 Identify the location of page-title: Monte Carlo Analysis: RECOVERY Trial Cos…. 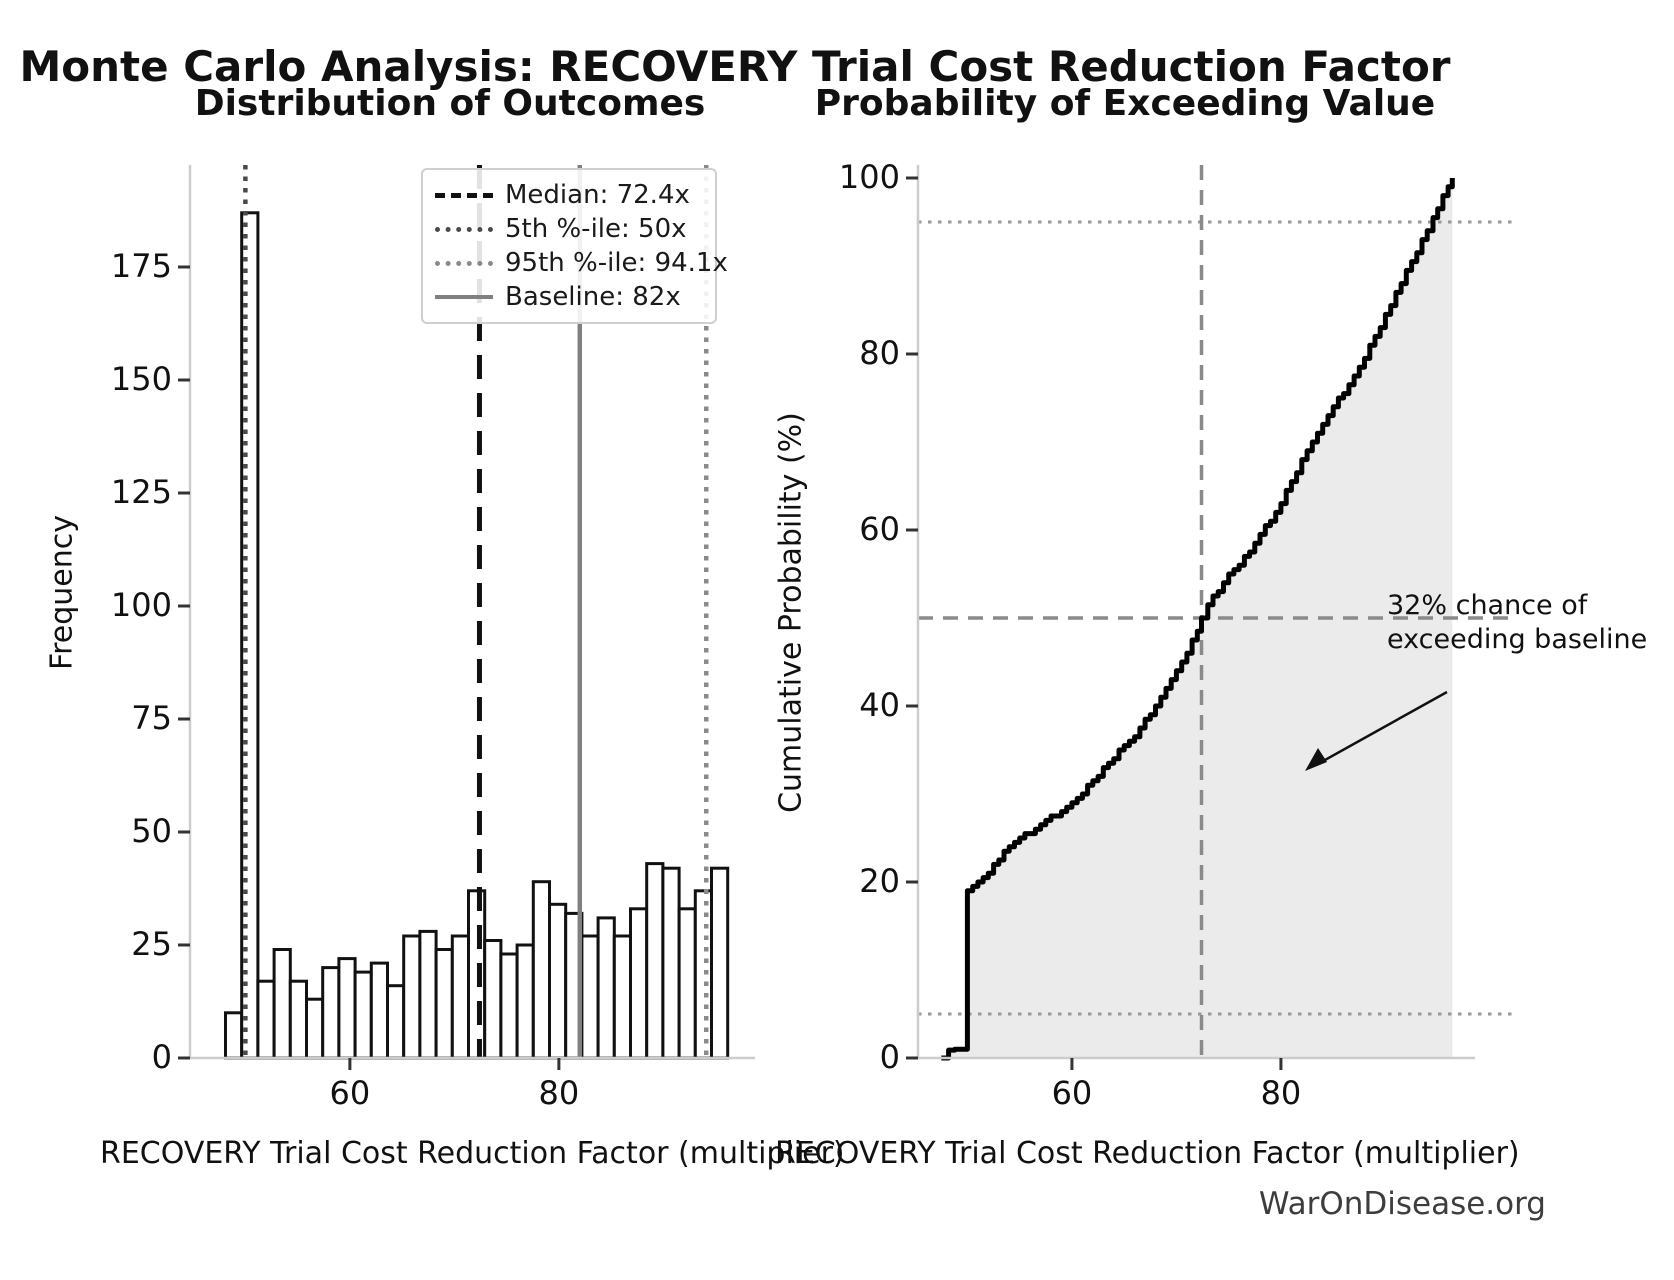
(735, 66).